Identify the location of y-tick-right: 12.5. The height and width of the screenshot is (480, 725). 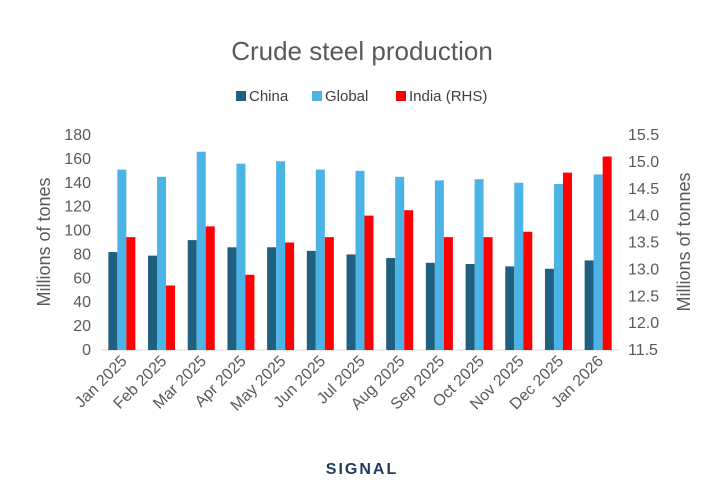
(643, 296).